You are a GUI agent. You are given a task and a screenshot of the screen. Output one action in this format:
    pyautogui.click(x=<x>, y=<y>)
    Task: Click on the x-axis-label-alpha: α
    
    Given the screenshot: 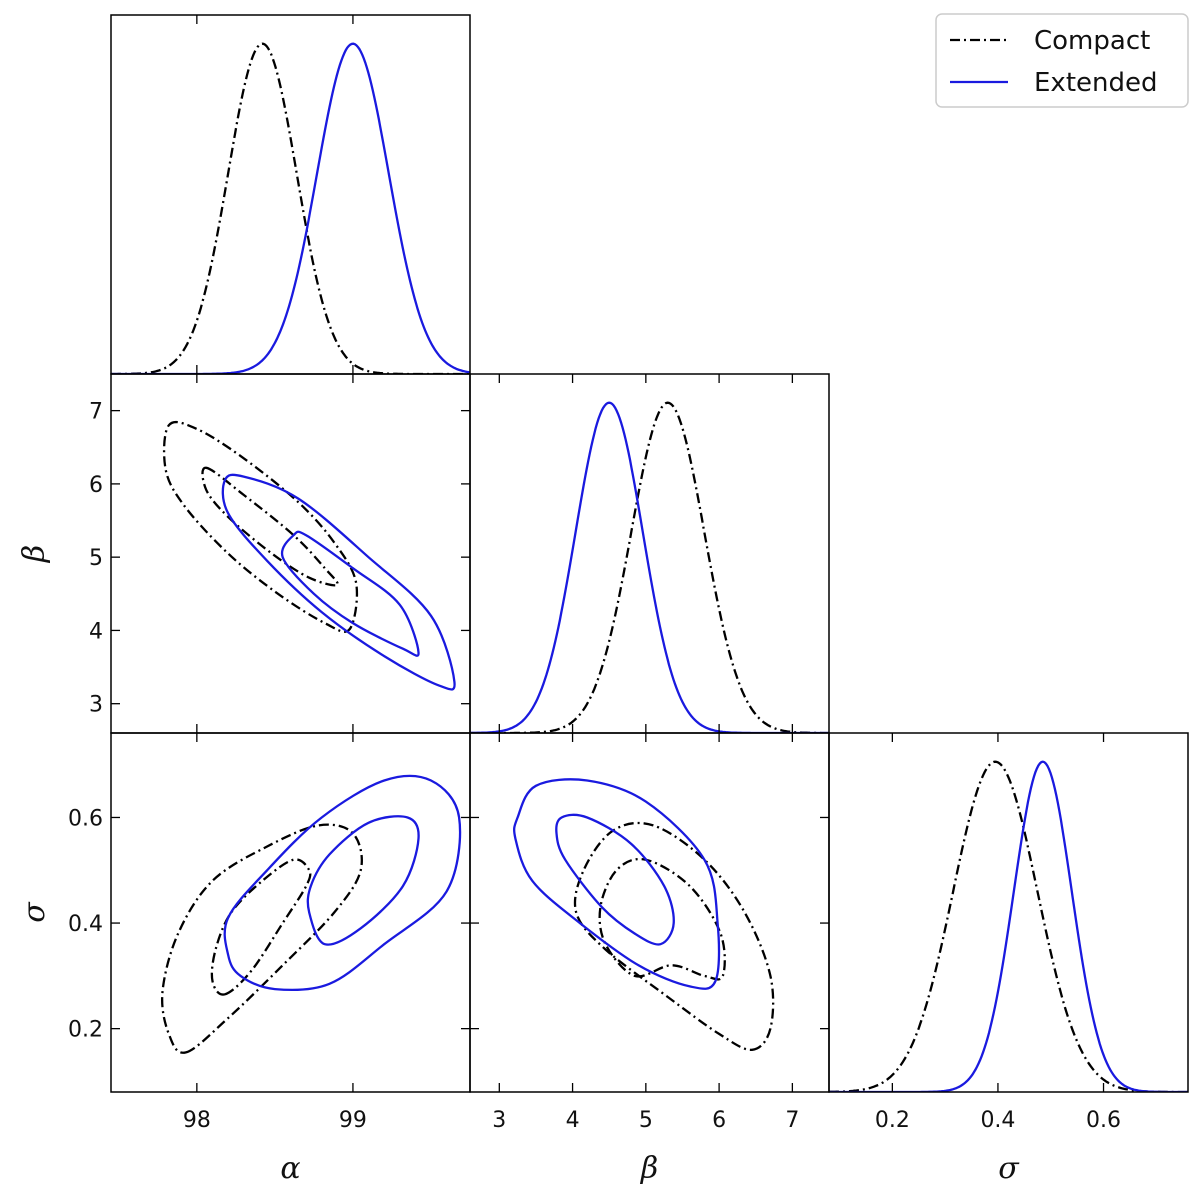 What is the action you would take?
    pyautogui.click(x=290, y=1168)
    